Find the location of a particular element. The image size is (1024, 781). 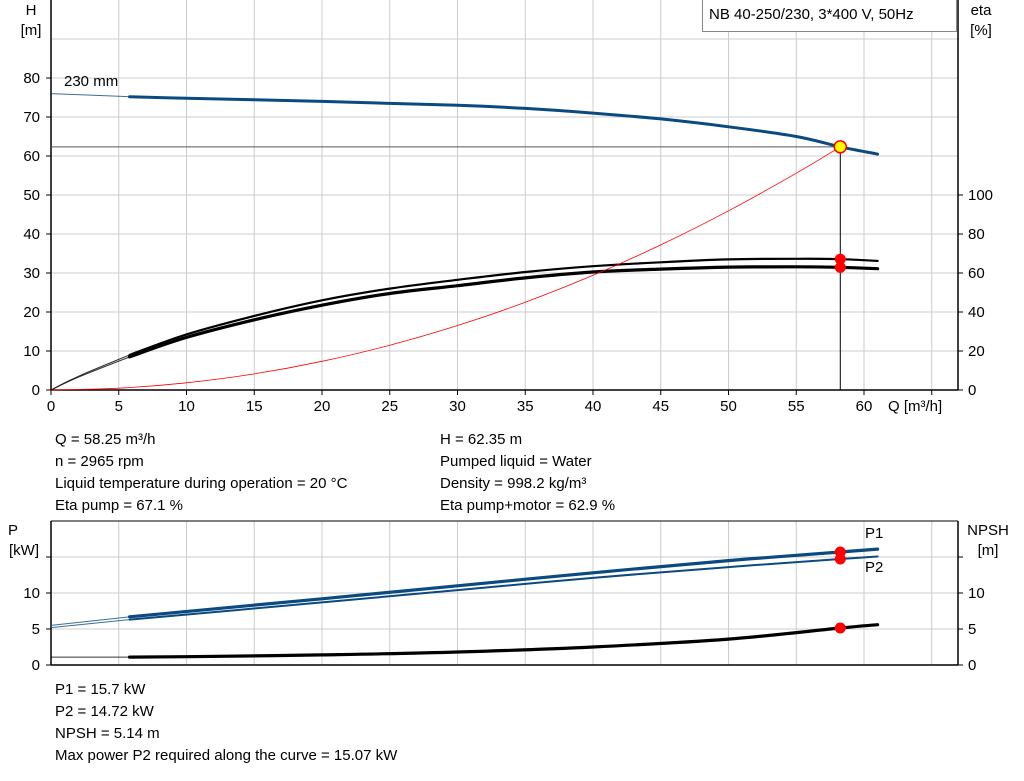

info-p2: P2 = 14.72 kW is located at coordinates (104, 711).